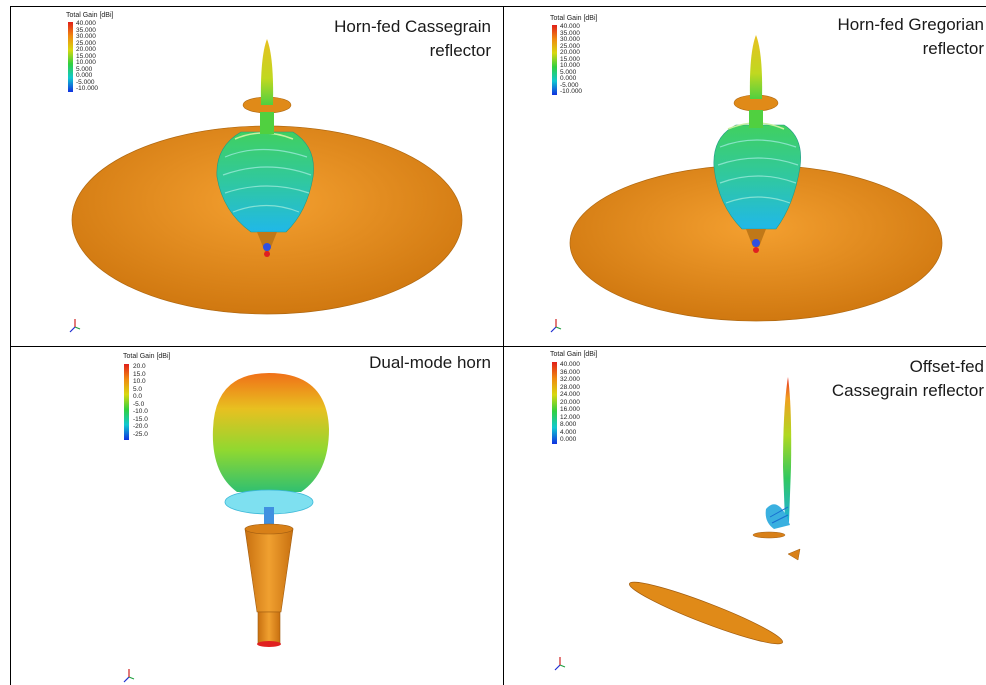 The image size is (986, 685). Describe the element at coordinates (706, 613) in the screenshot. I see `main-reflector` at that location.